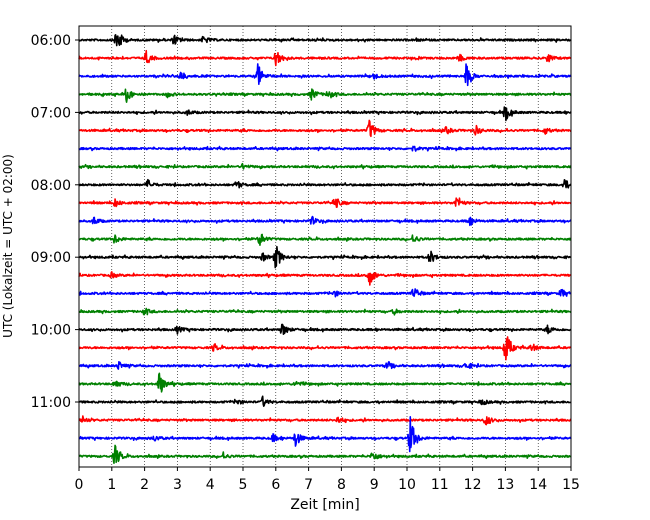 The height and width of the screenshot is (520, 650). What do you see at coordinates (177, 485) in the screenshot?
I see `x-tick-label: 3` at bounding box center [177, 485].